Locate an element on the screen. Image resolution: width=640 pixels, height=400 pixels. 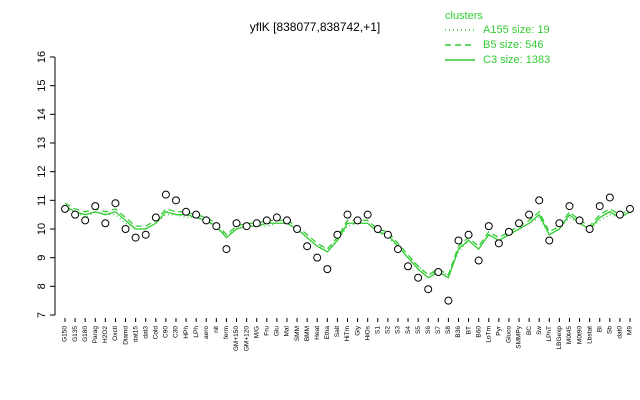
x-tick-label: C90 is located at coordinates (166, 332).